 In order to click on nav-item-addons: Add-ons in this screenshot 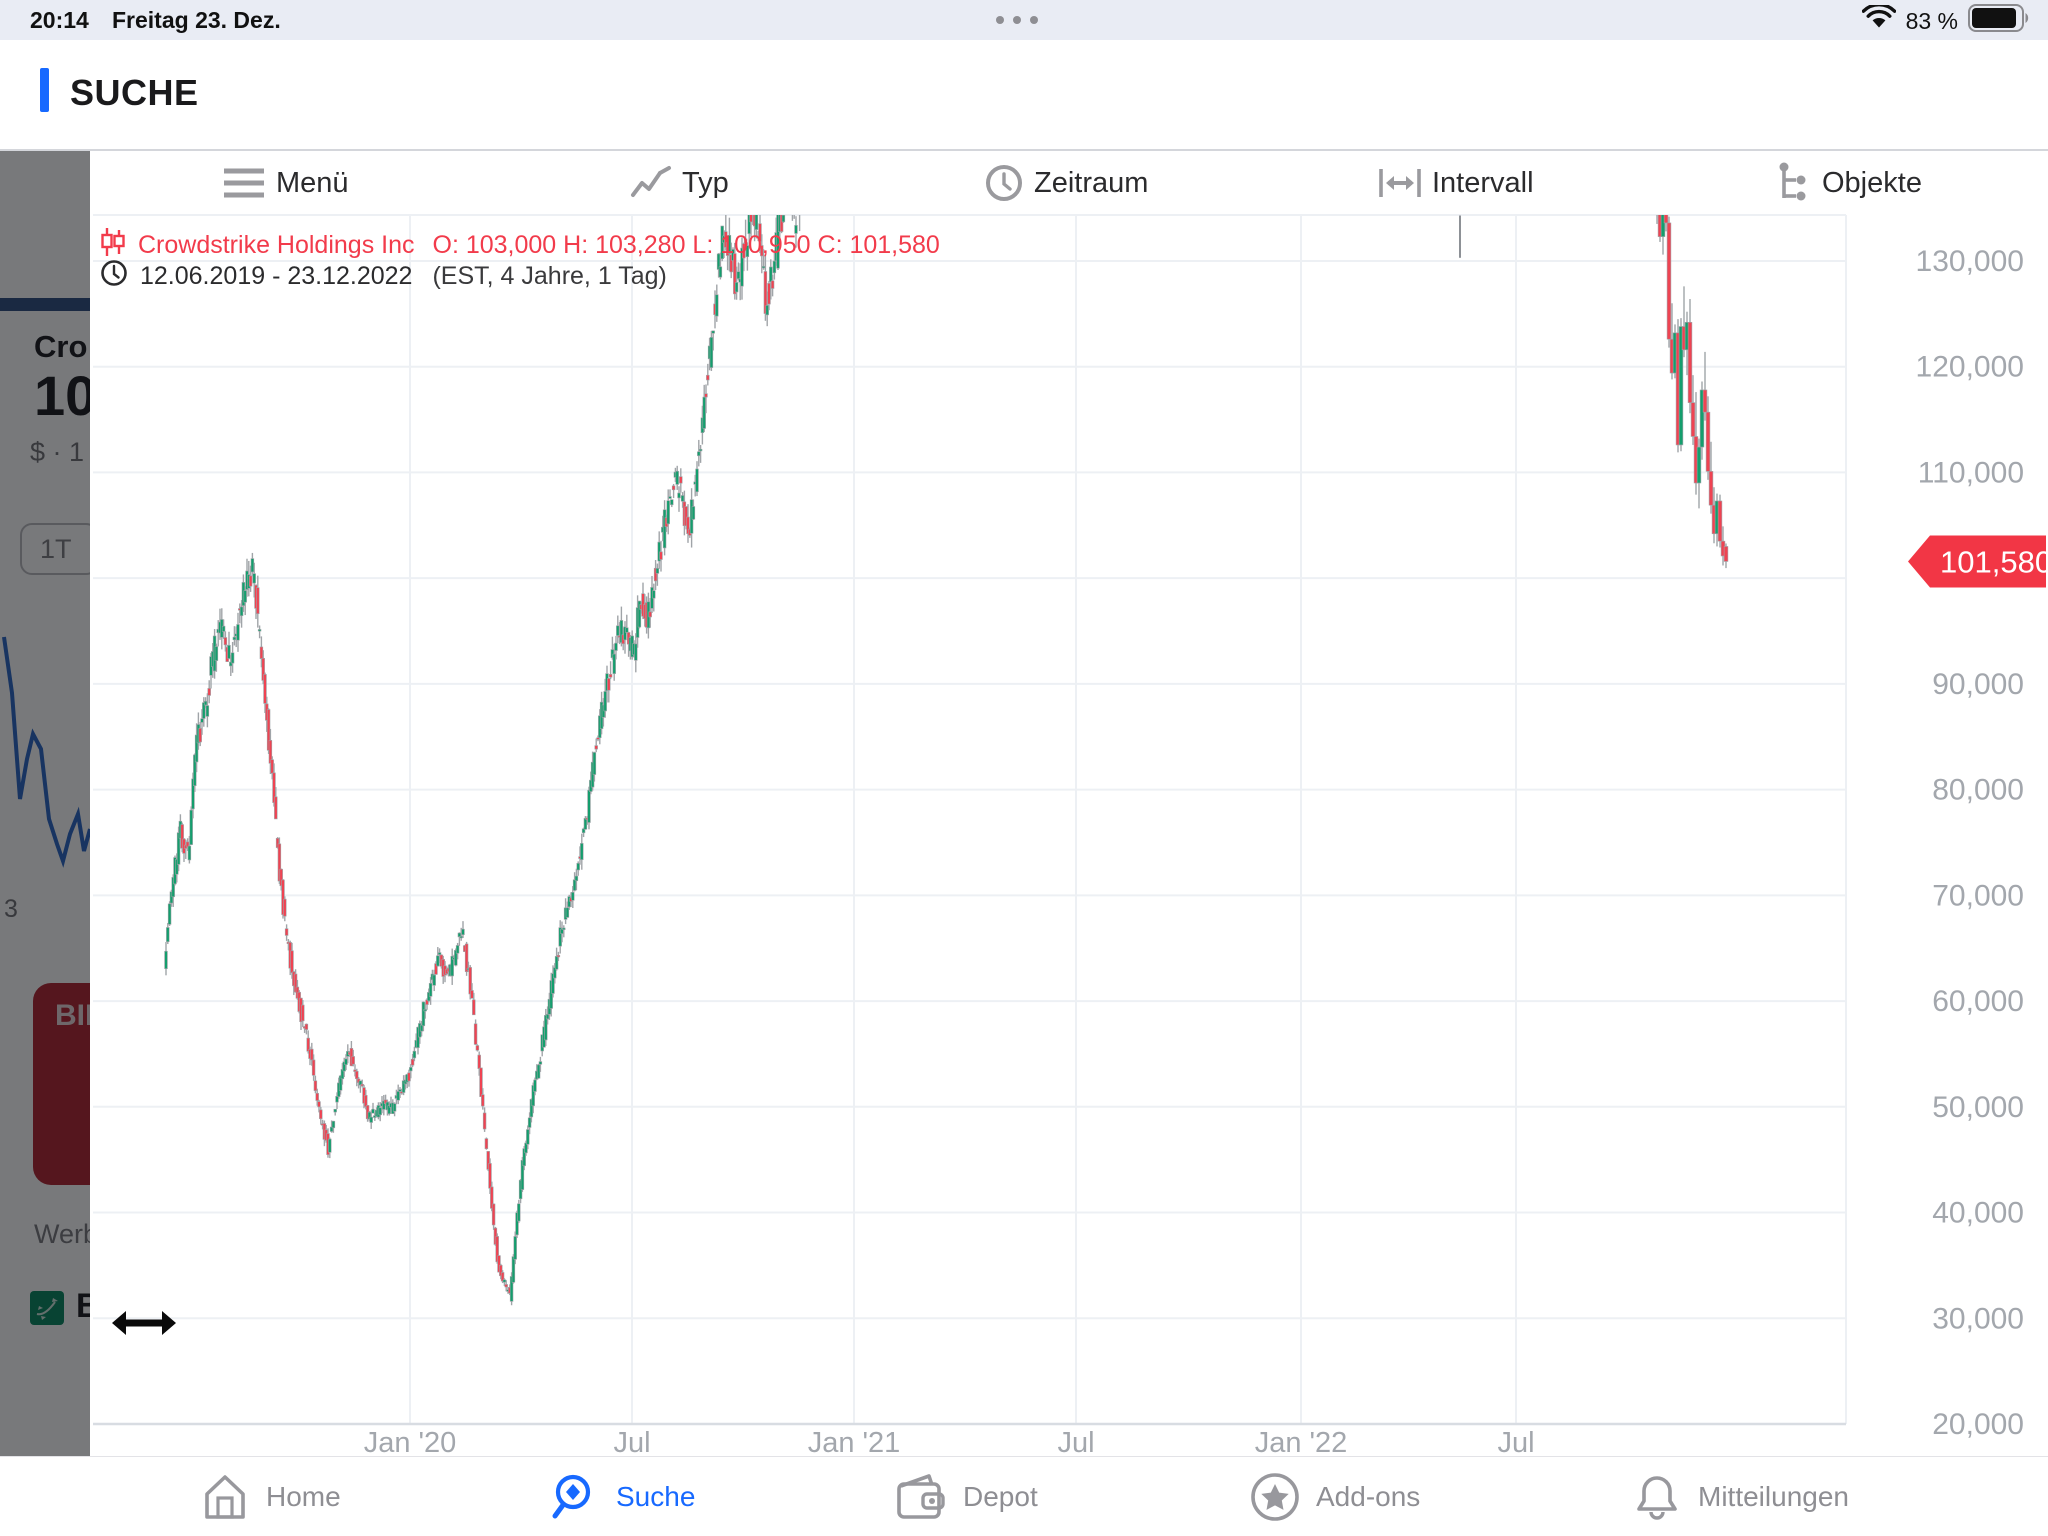, I will do `click(1334, 1497)`.